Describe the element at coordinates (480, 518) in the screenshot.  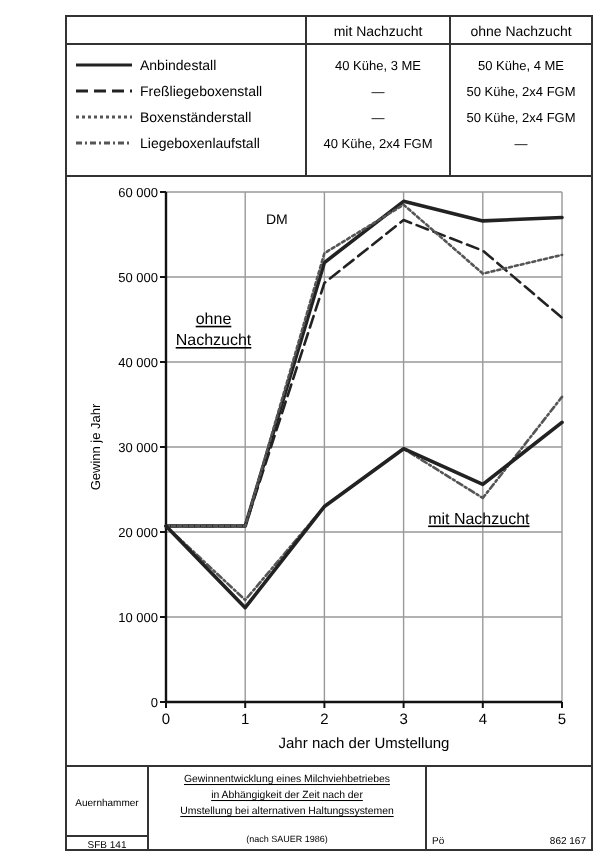
I see `annotation: mit Nachzucht` at that location.